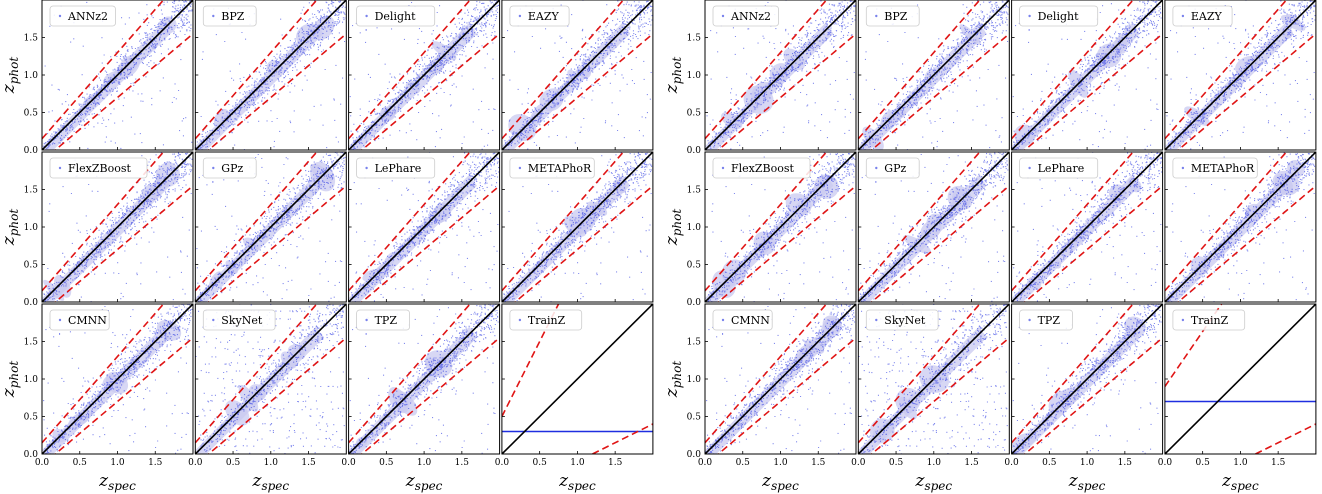 This screenshot has width=1322, height=494. What do you see at coordinates (1061, 168) in the screenshot?
I see `legend-label: LePhare` at bounding box center [1061, 168].